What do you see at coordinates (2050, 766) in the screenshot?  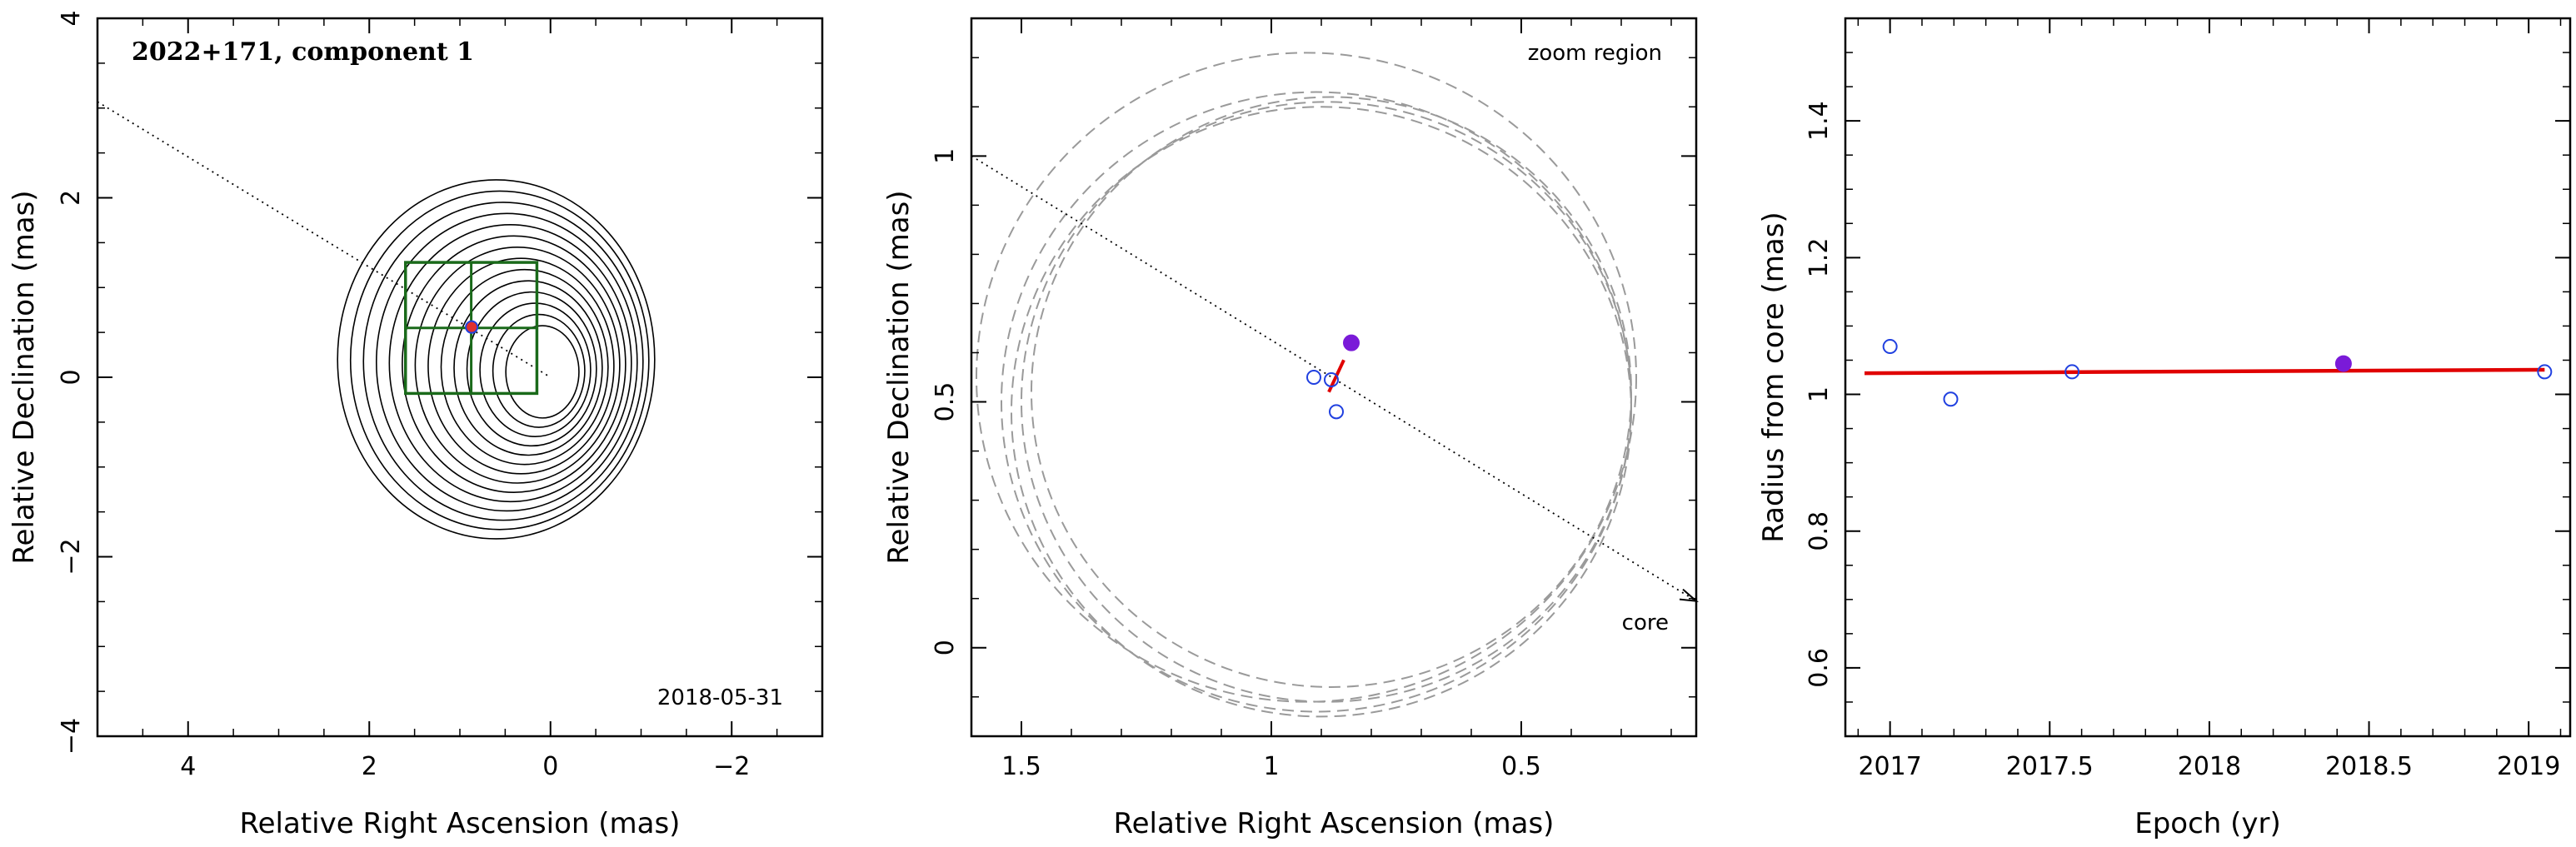 I see `radius-x-tick-label: 2017.5` at bounding box center [2050, 766].